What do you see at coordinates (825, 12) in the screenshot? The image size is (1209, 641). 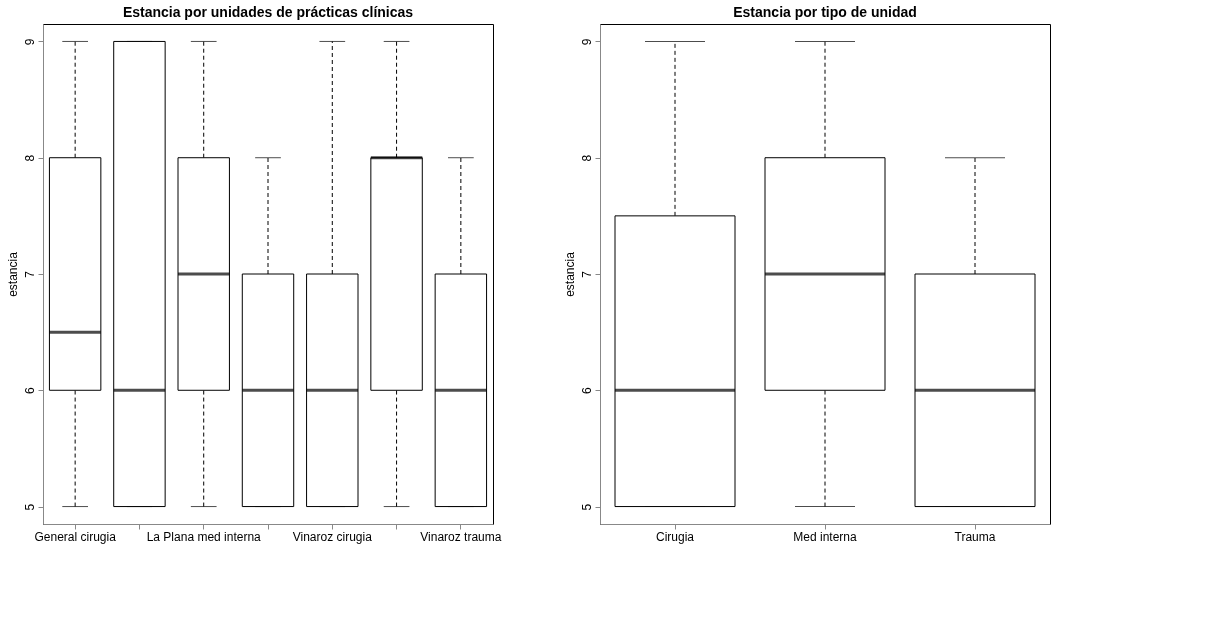 I see `chart-title: Estancia por tipo de unidad` at bounding box center [825, 12].